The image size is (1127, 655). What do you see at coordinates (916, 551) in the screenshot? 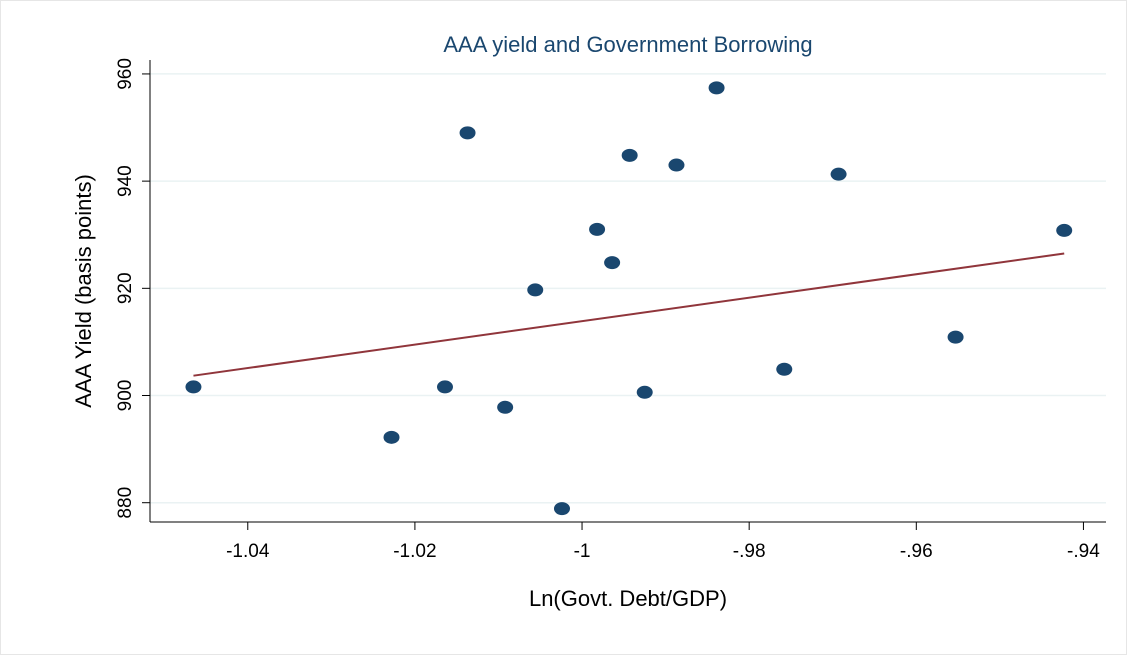
I see `x-tick-label: -.96` at bounding box center [916, 551].